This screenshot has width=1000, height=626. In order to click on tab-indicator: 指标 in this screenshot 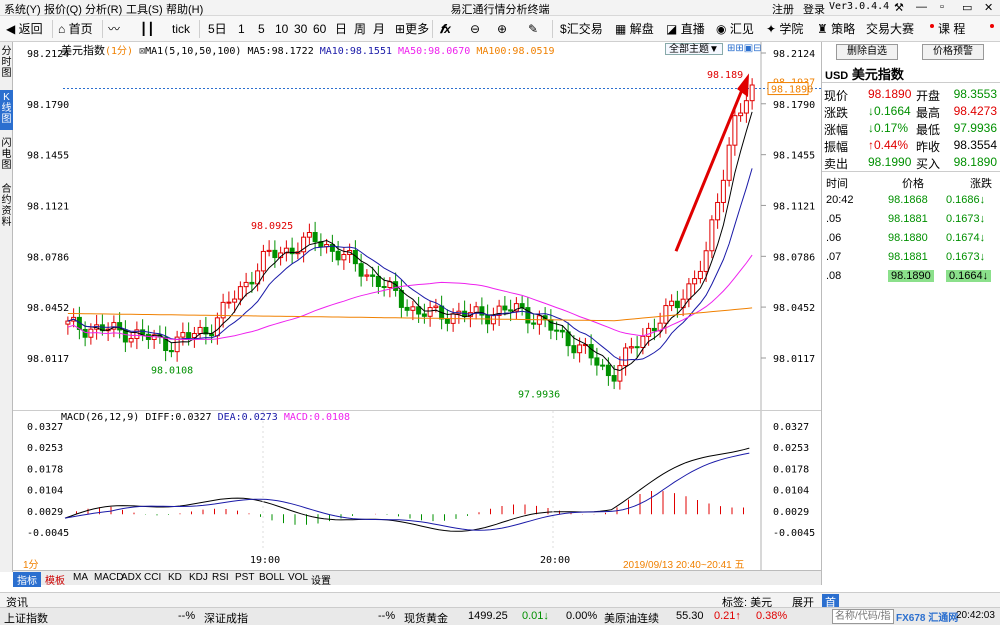, I will do `click(27, 579)`.